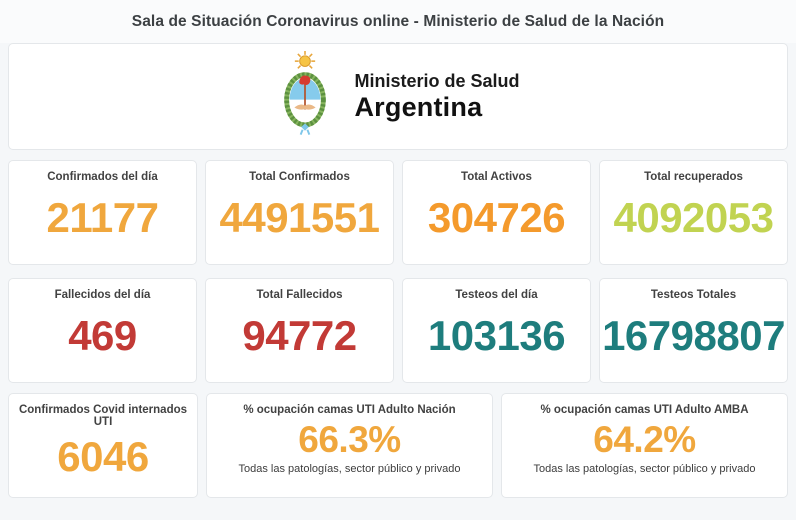 The height and width of the screenshot is (520, 796). I want to click on kpi-card-total-recuperados: Total recuperados 4092053, so click(693, 212).